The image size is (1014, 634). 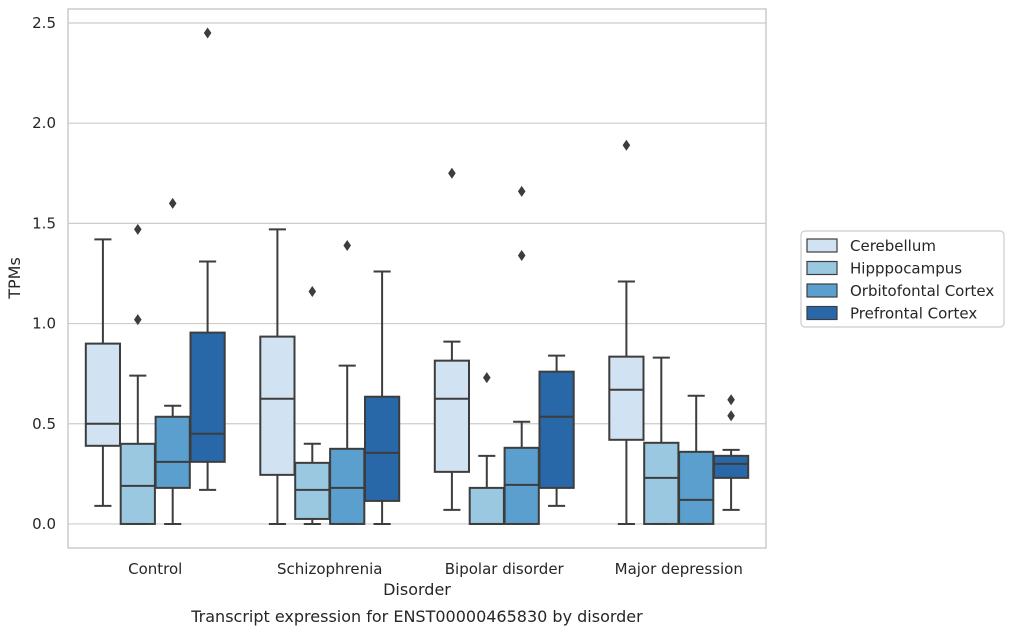 I want to click on x-axis-label: Disorder, so click(x=417, y=589).